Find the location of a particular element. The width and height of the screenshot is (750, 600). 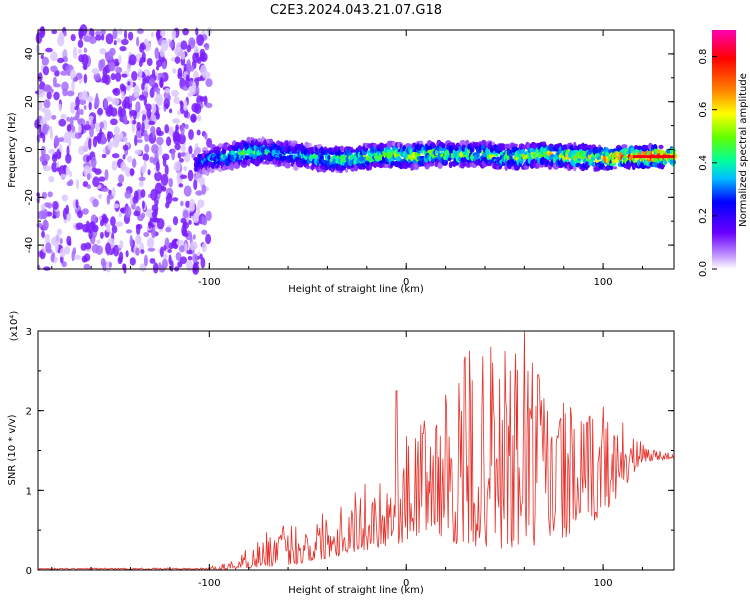

y-tick-label: 3 is located at coordinates (29, 332).